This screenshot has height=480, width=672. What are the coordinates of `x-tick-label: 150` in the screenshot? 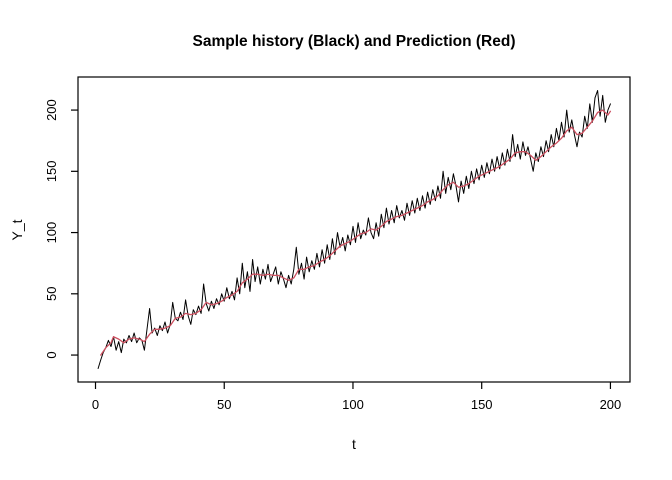 It's located at (482, 404).